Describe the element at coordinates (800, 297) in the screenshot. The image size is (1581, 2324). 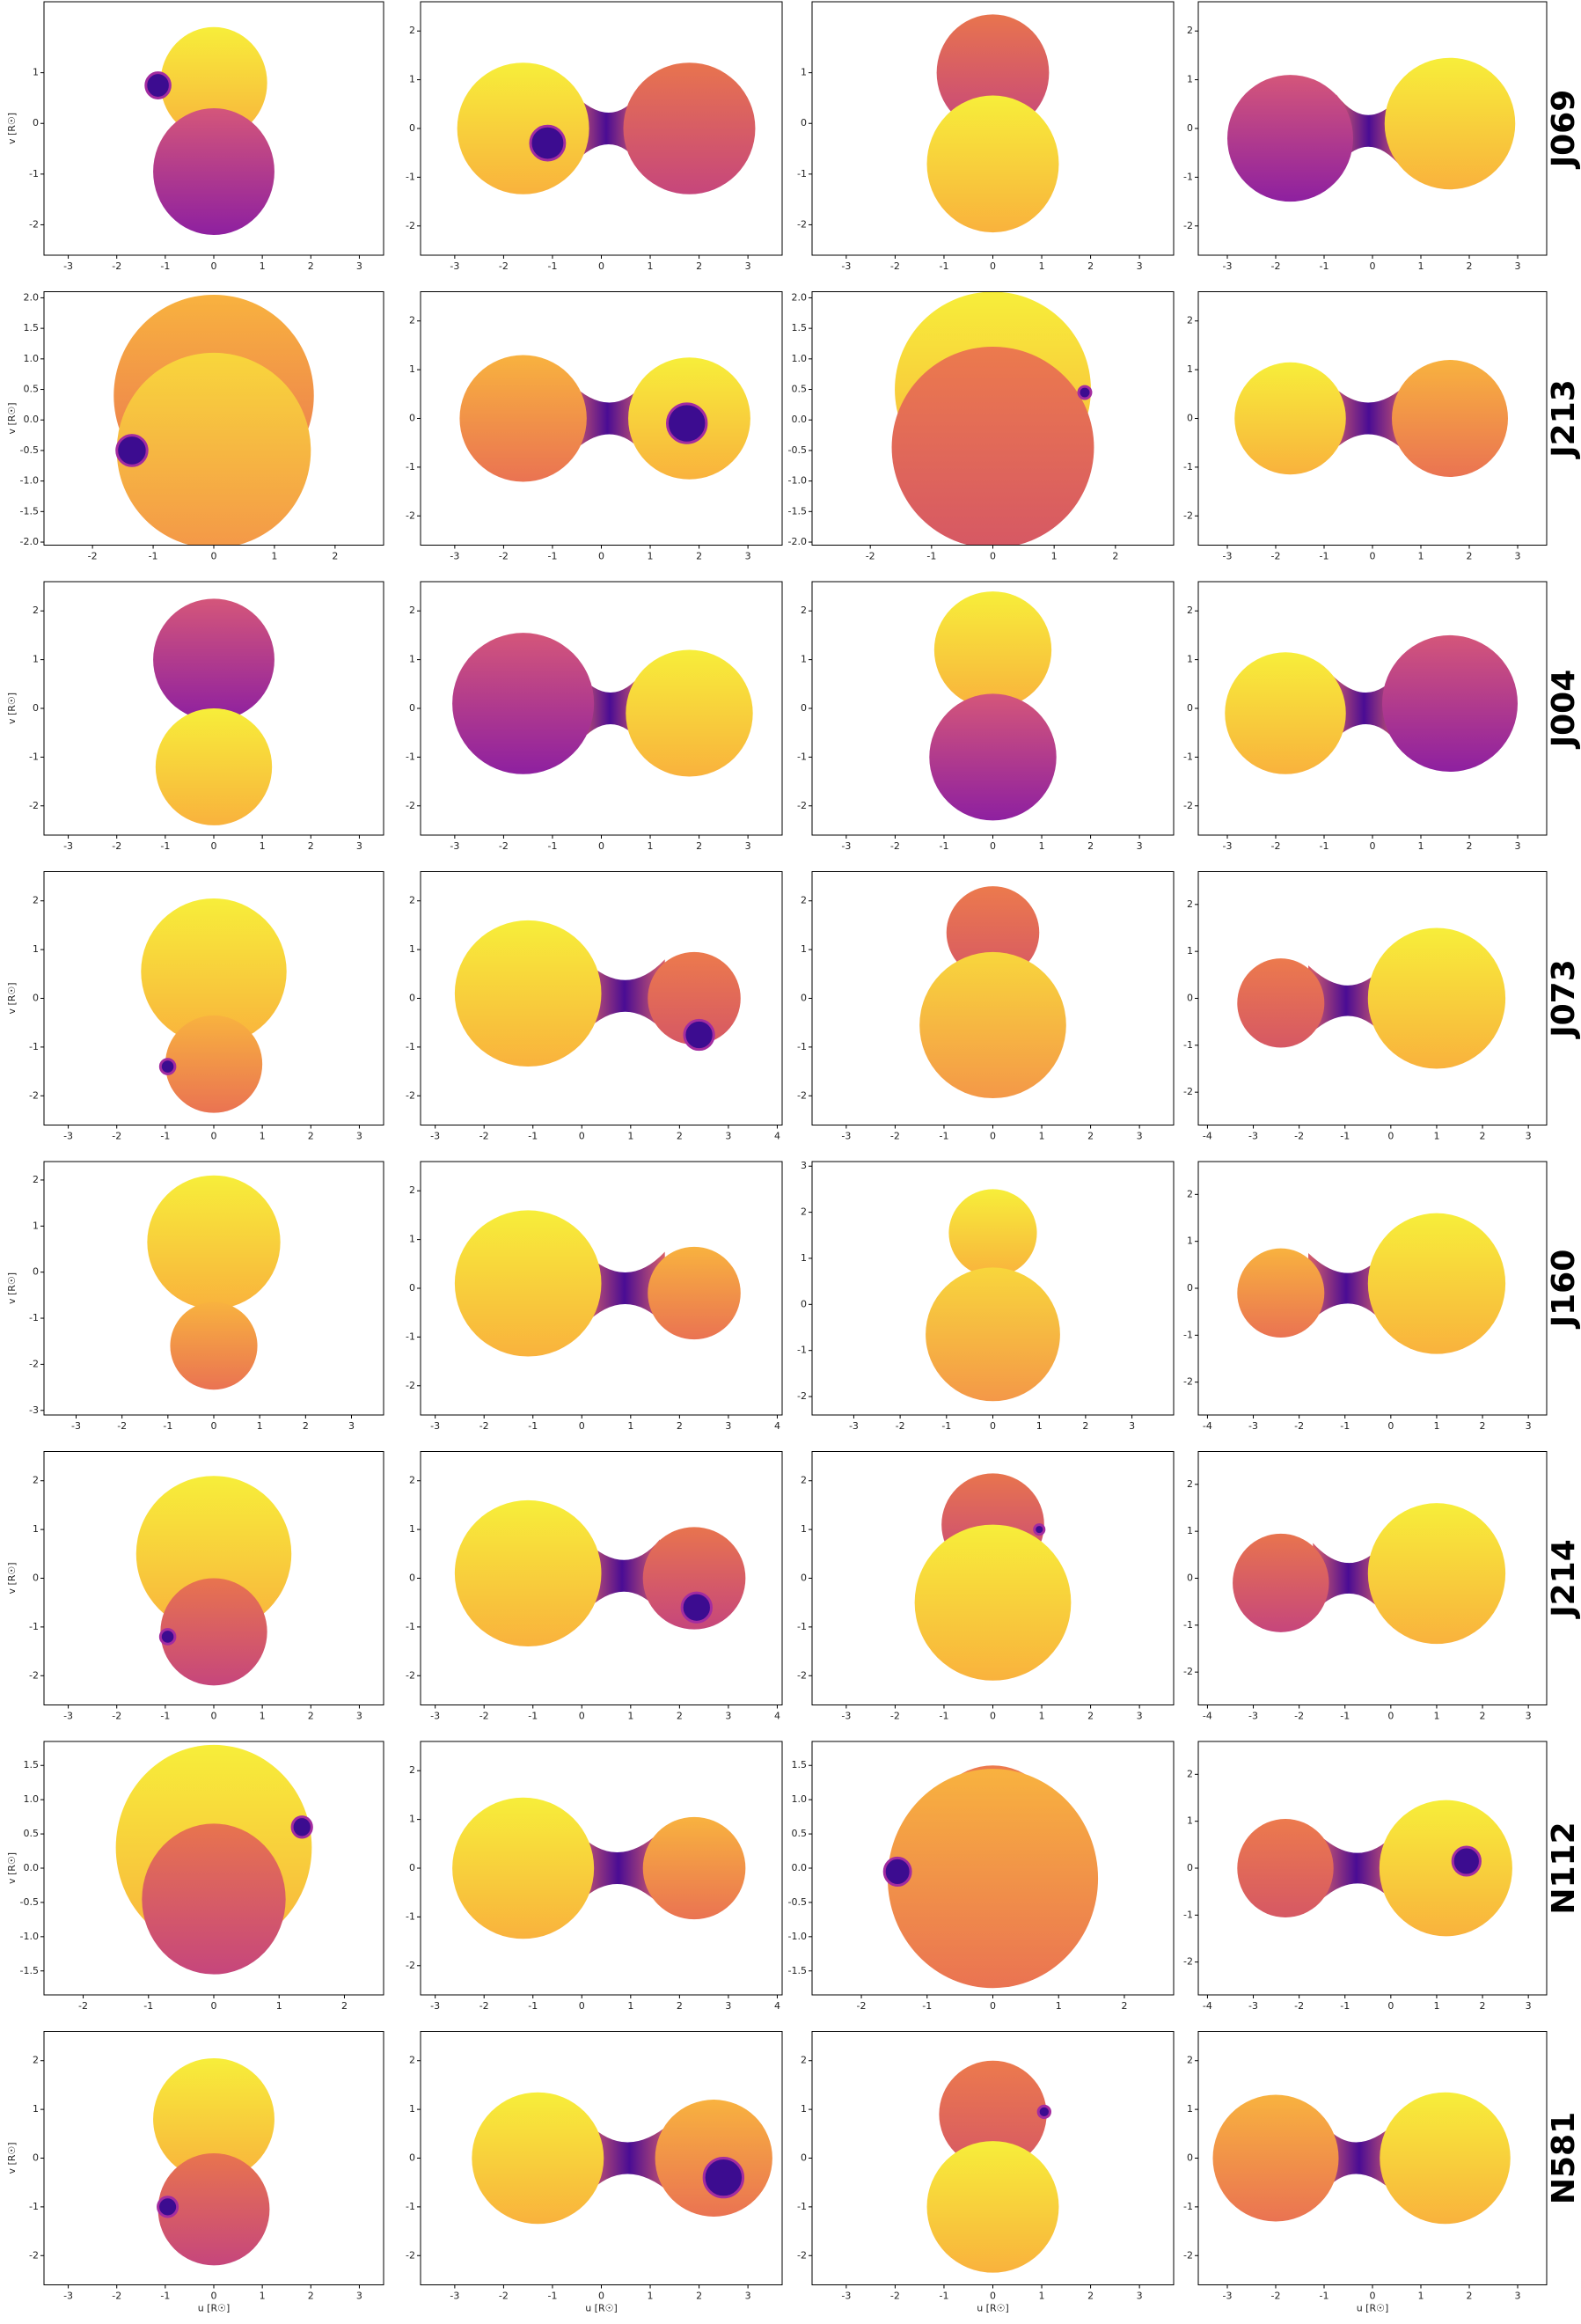
I see `y-tick-label: 2.0` at that location.